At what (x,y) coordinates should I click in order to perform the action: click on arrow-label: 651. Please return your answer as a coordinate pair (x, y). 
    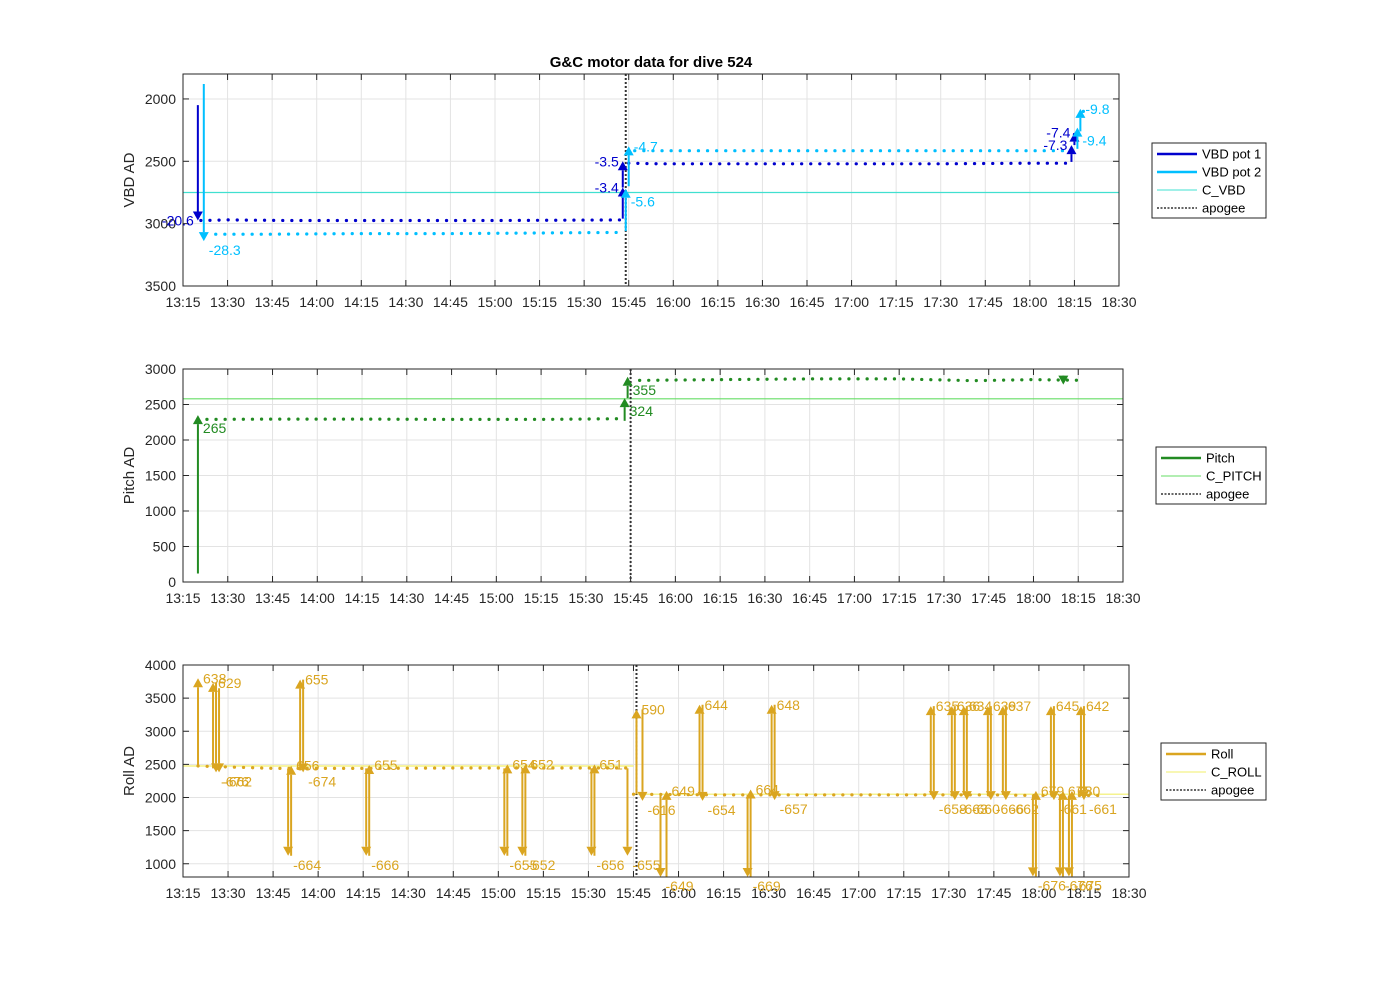
    Looking at the image, I should click on (611, 764).